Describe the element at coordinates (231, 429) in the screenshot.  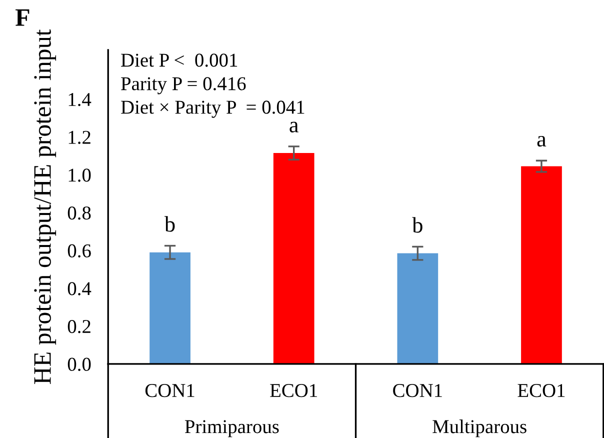
I see `text: Primiparous` at that location.